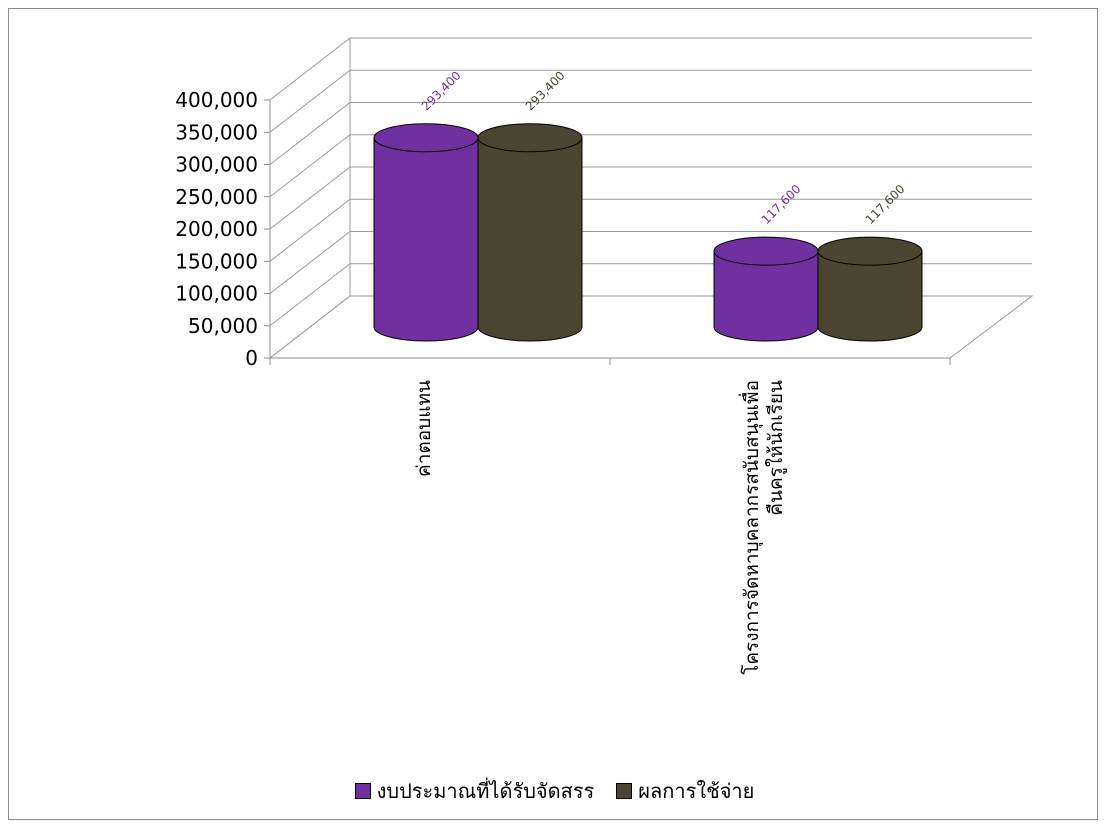 This screenshot has width=1109, height=830. What do you see at coordinates (216, 261) in the screenshot?
I see `y-tick-label: 150,000` at bounding box center [216, 261].